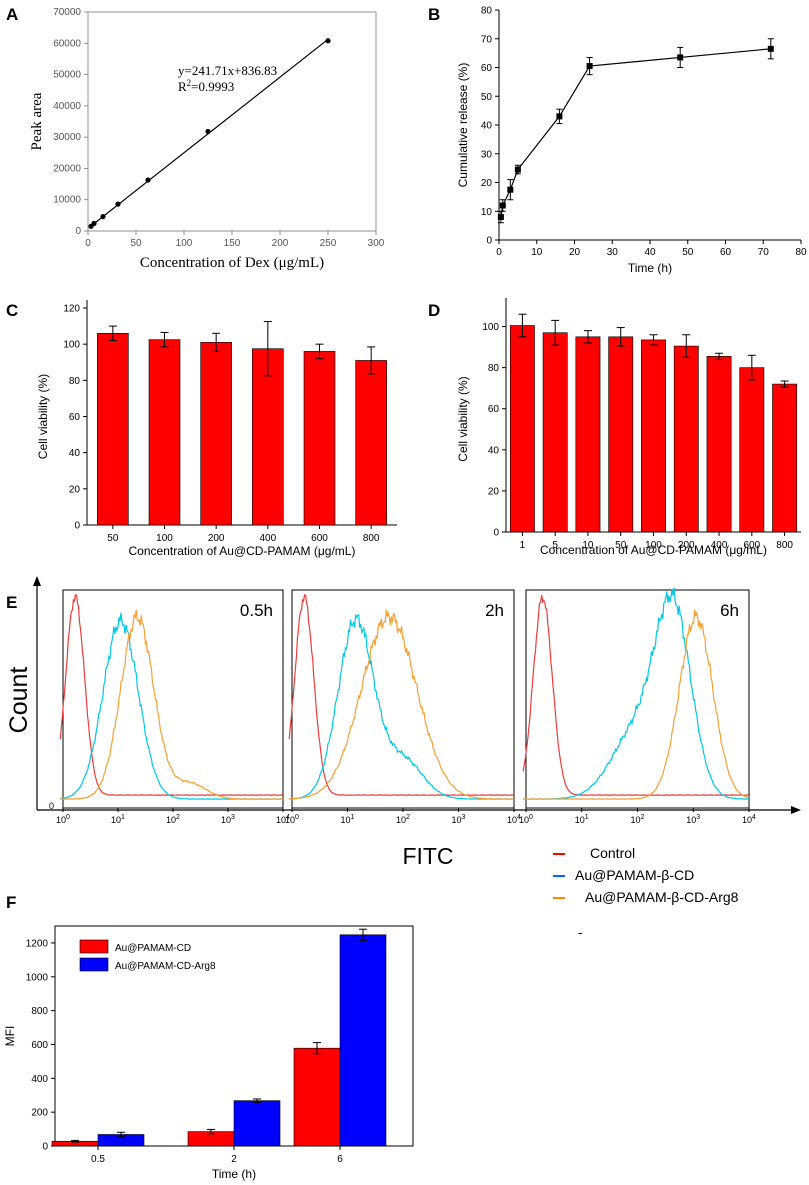  What do you see at coordinates (555, 545) in the screenshot?
I see `x-tick-label: 5` at bounding box center [555, 545].